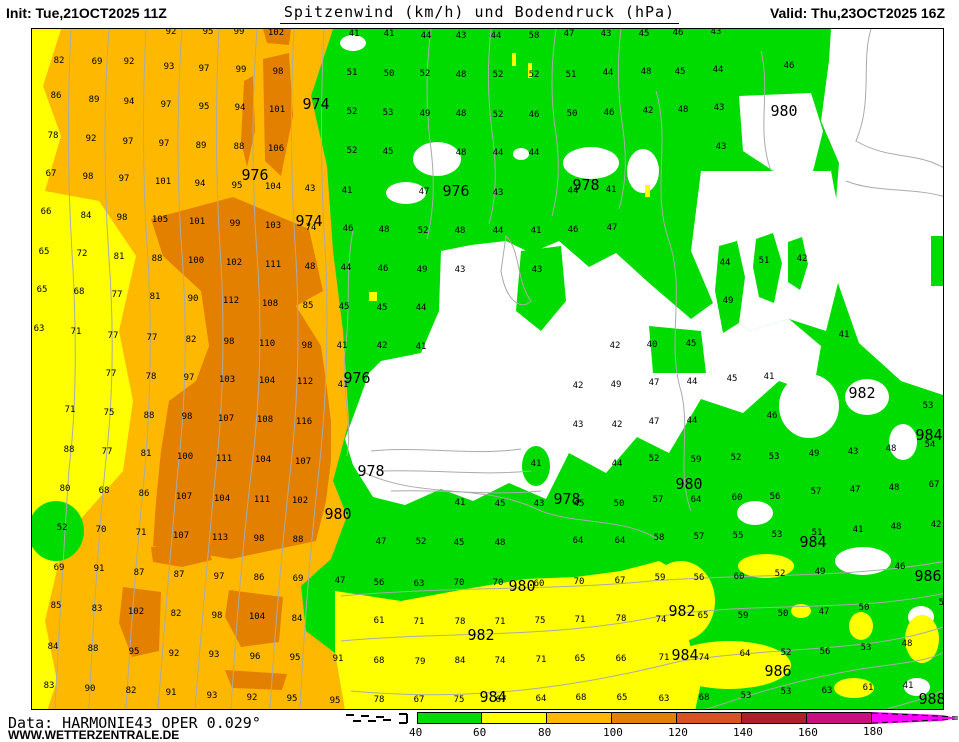  Describe the element at coordinates (181, 536) in the screenshot. I see `wind-value-label: 107` at that location.